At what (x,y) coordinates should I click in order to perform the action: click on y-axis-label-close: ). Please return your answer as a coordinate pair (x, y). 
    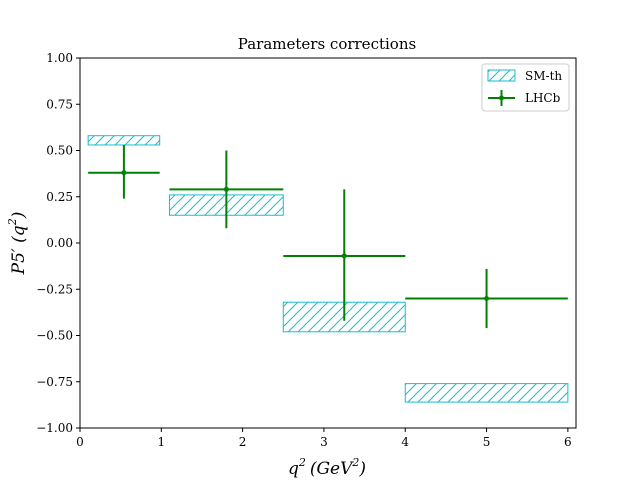
    Looking at the image, I should click on (19, 216).